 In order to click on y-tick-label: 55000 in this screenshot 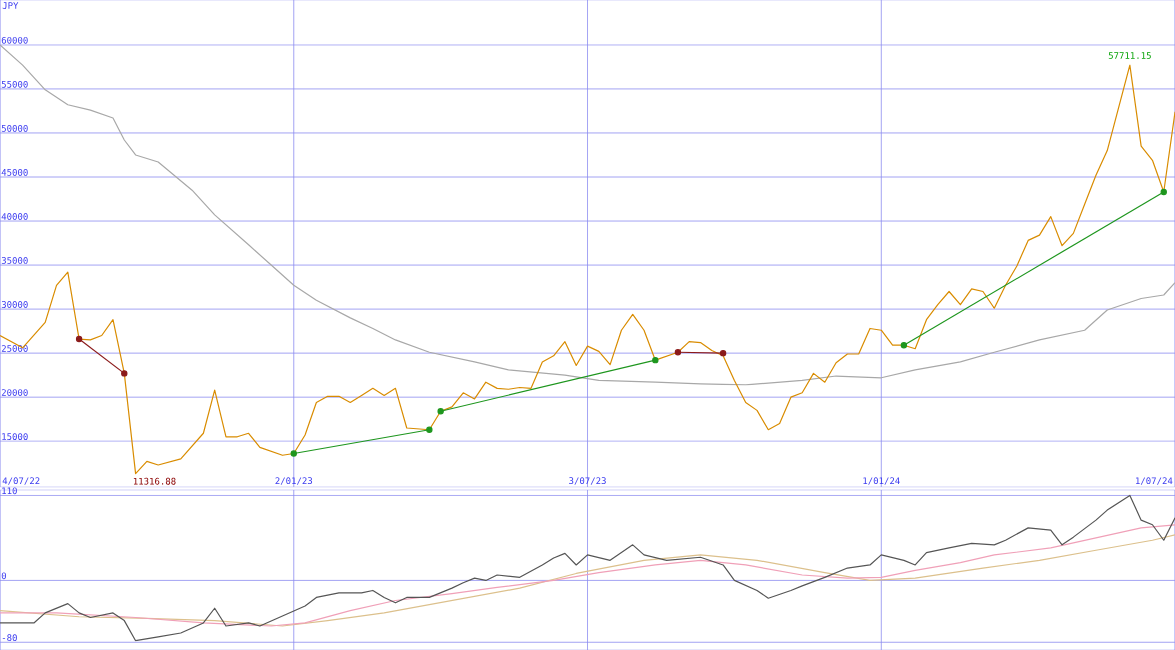, I will do `click(14, 84)`.